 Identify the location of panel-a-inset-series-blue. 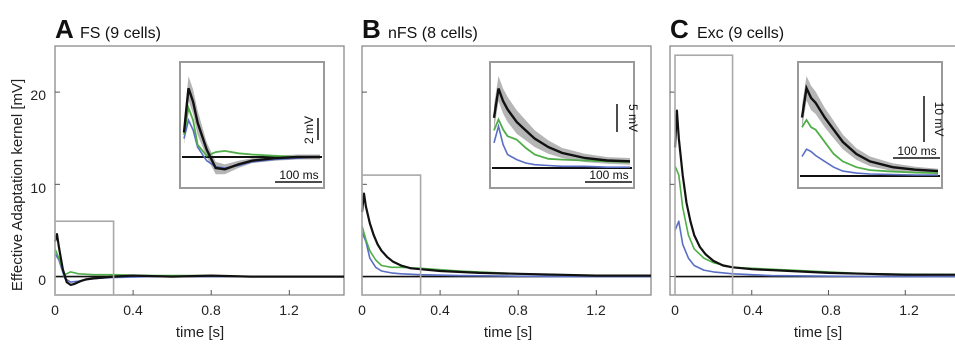
(252, 143).